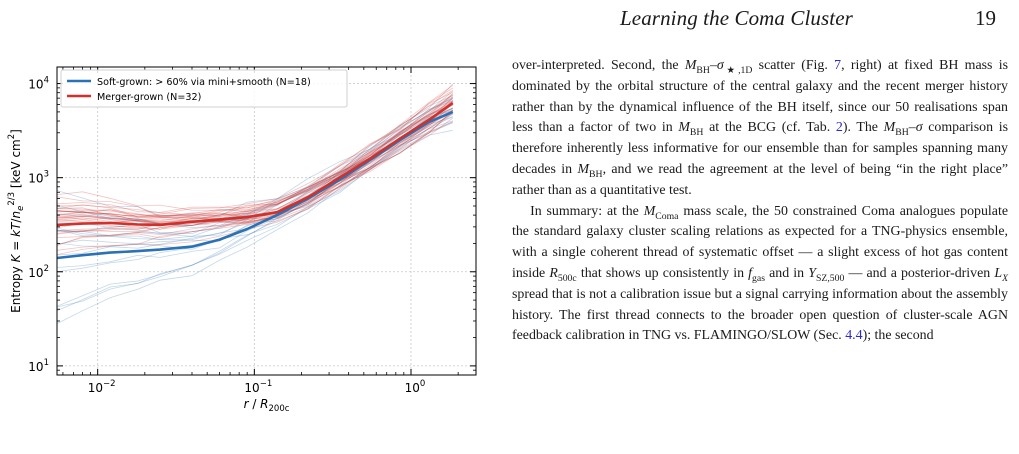 The image size is (1019, 454). I want to click on cross-reference-link: 4.4, so click(854, 336).